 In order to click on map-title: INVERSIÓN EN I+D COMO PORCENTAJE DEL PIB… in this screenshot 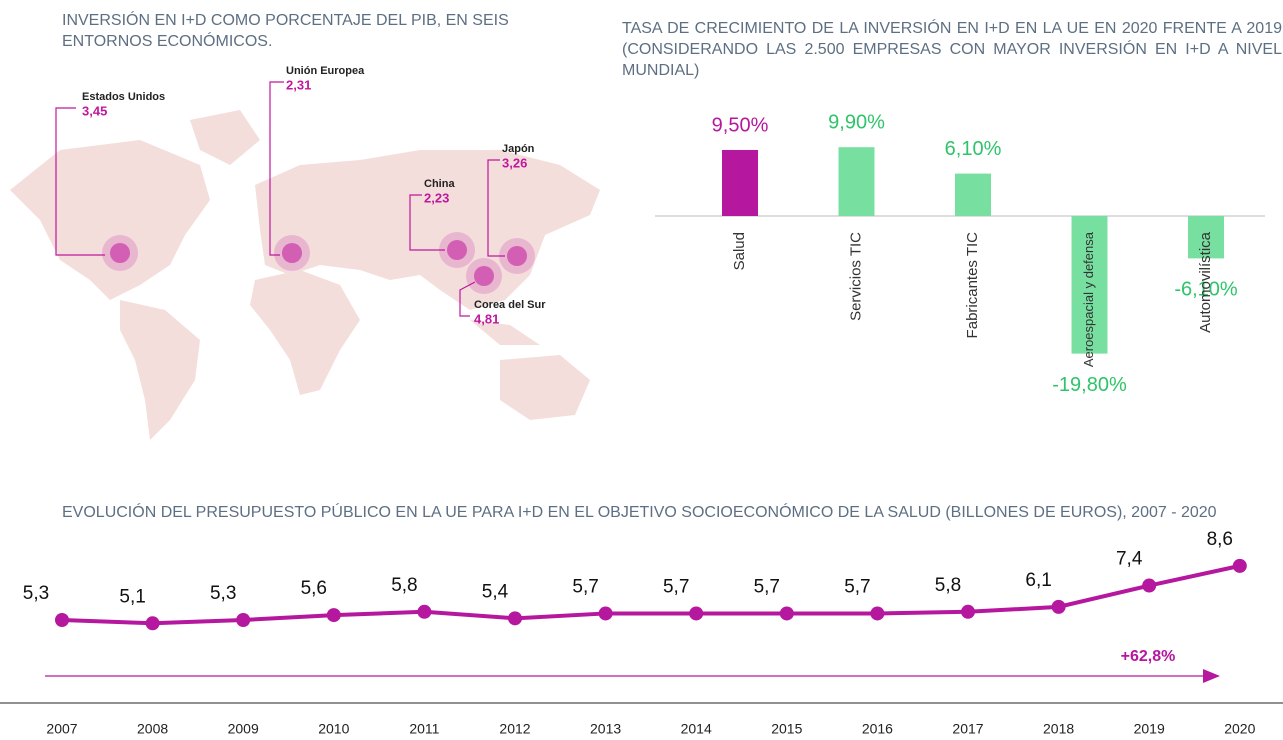, I will do `click(285, 31)`.